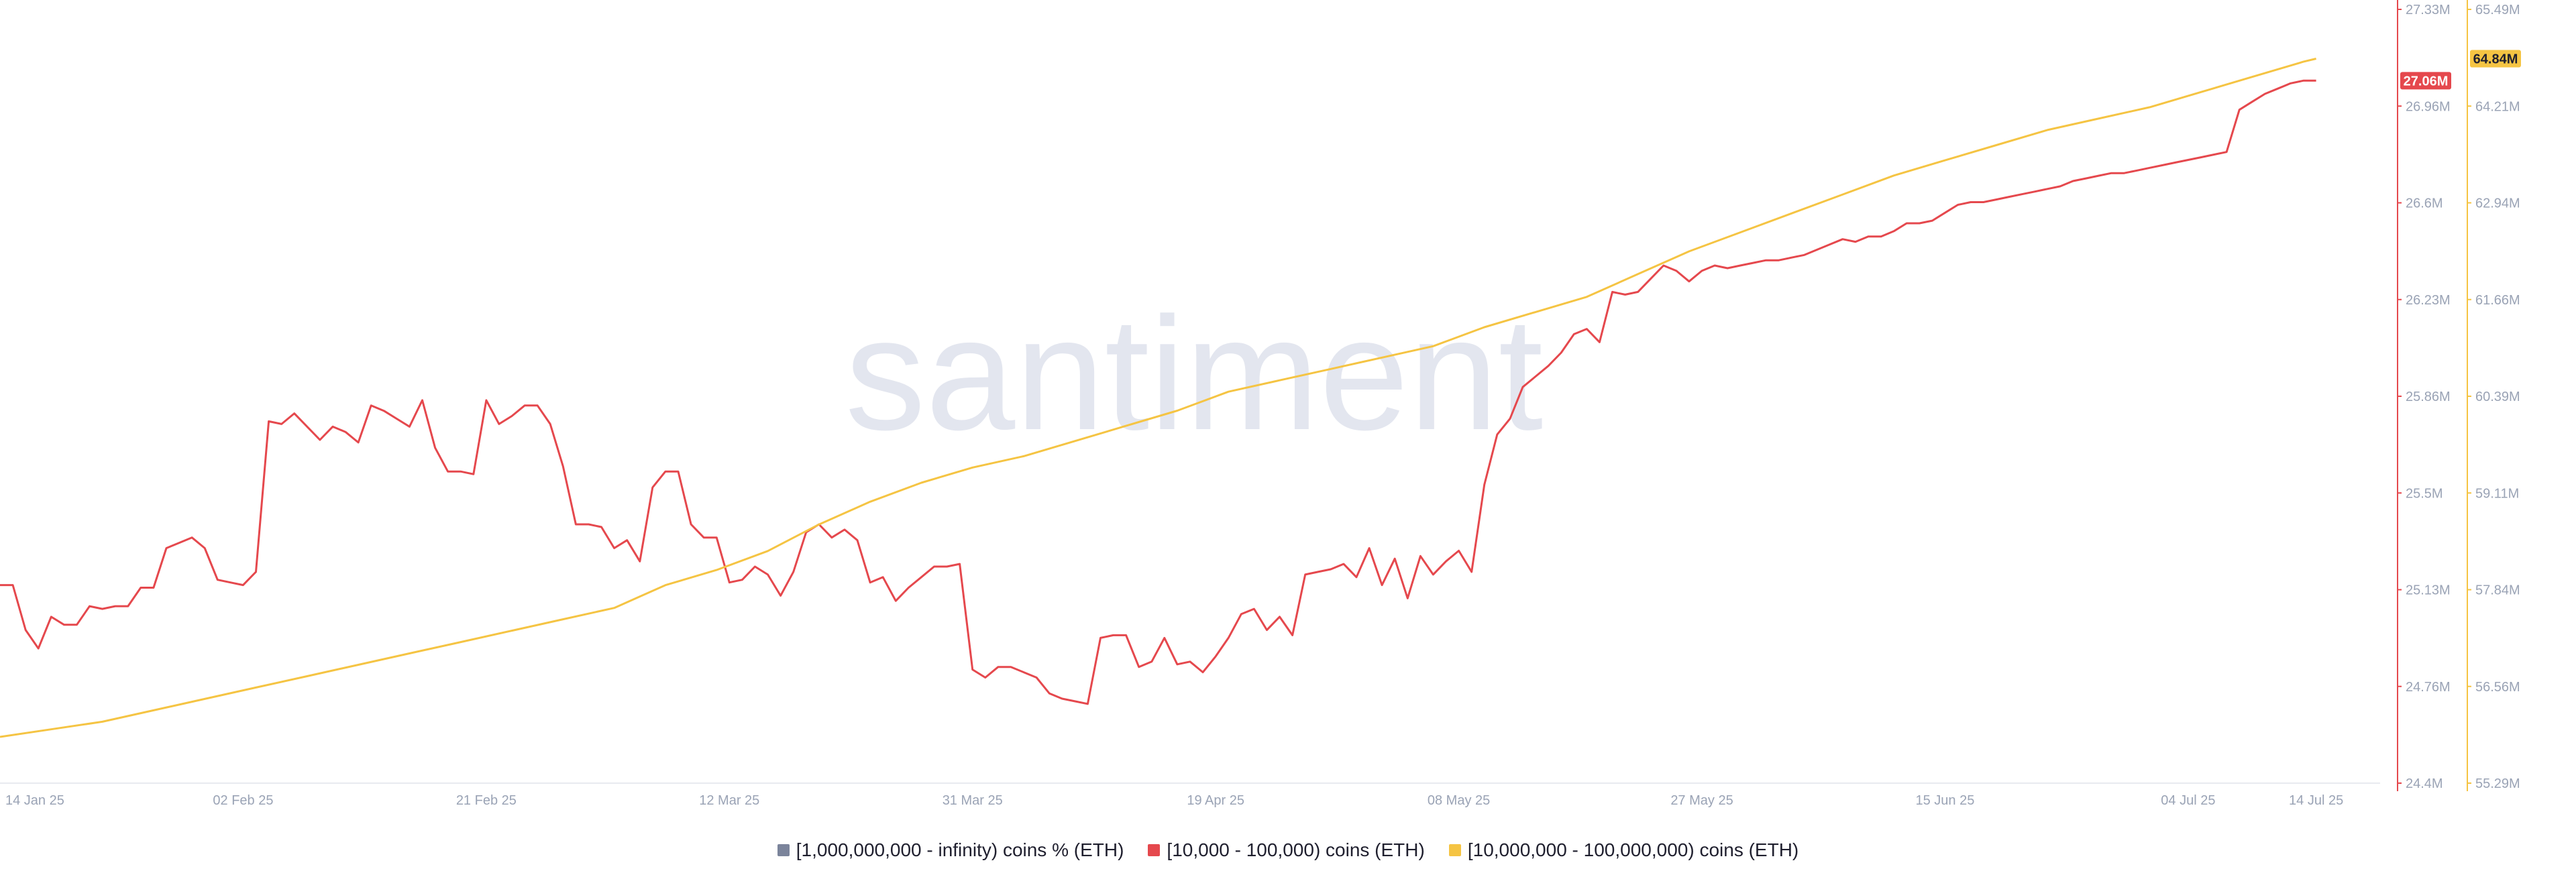  What do you see at coordinates (2497, 106) in the screenshot?
I see `y-tick-label: 64.21M` at bounding box center [2497, 106].